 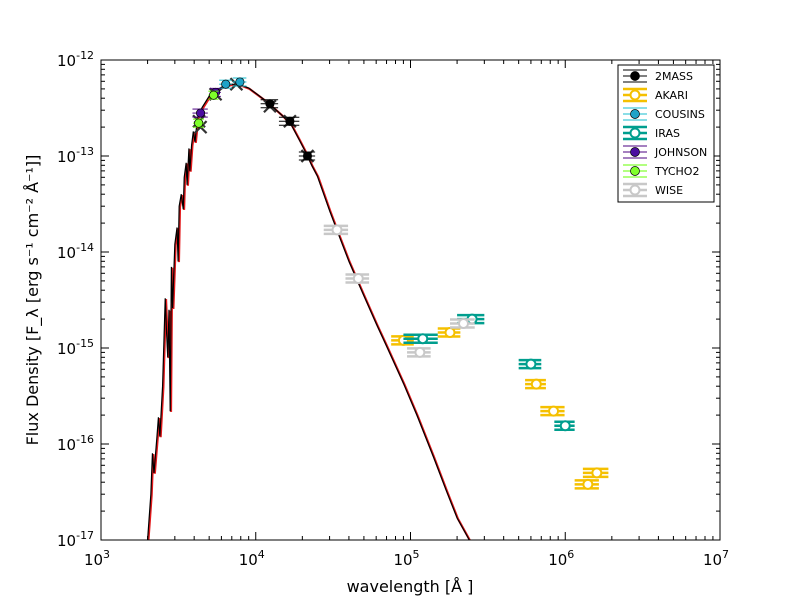 I want to click on legend-label: JOHNSON, so click(x=680, y=152).